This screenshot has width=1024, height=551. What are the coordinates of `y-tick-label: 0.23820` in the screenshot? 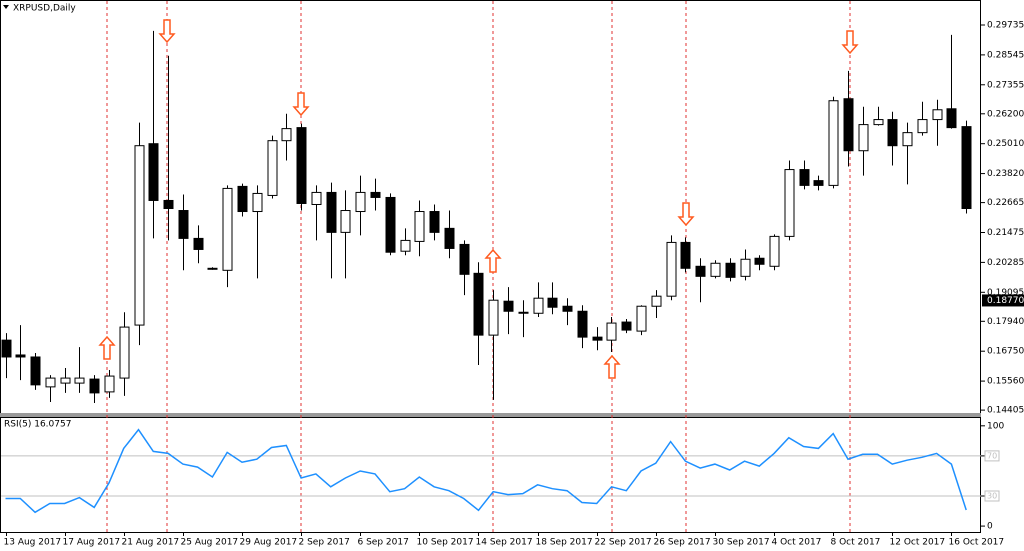 It's located at (1005, 174).